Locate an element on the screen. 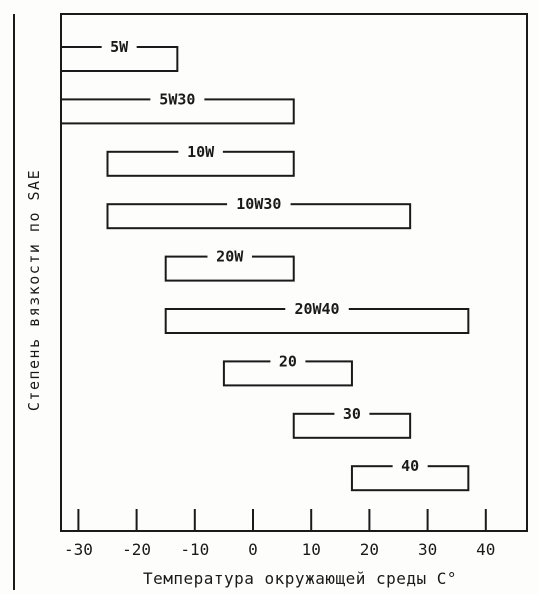 The image size is (539, 594). bar-label: 5W is located at coordinates (119, 47).